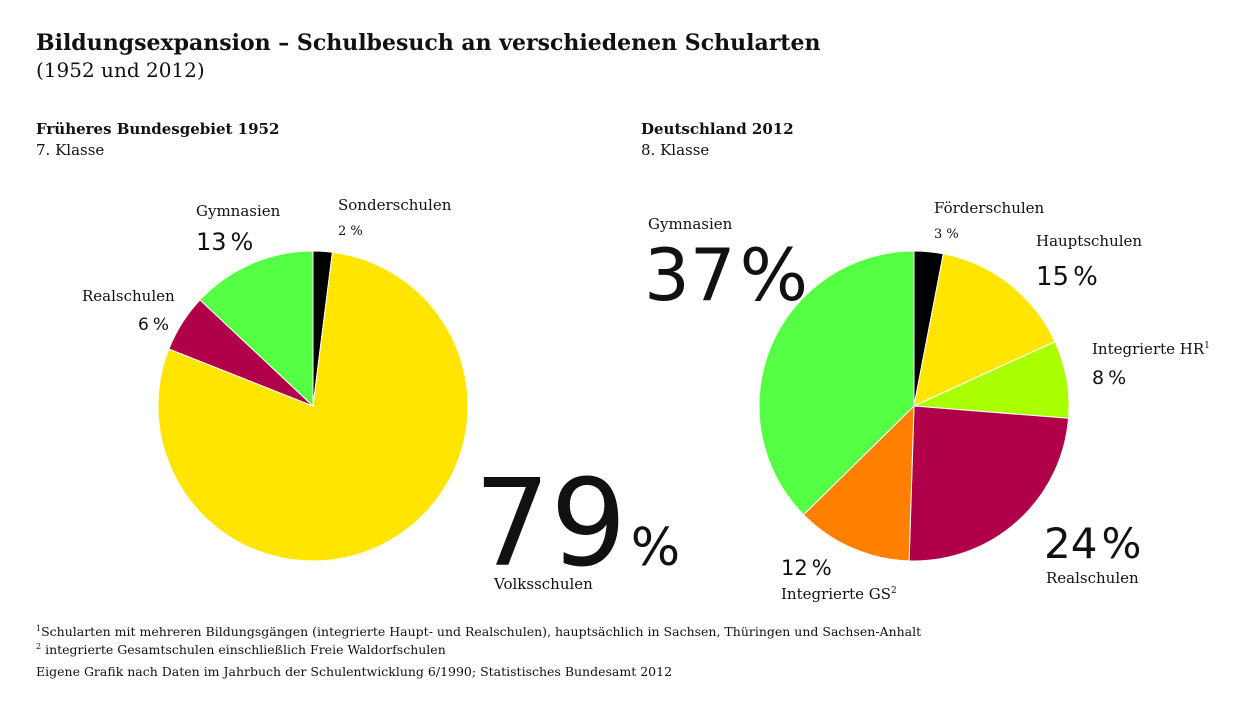 The width and height of the screenshot is (1240, 711). Describe the element at coordinates (675, 150) in the screenshot. I see `pie2-subtitle: 8. Klasse` at that location.